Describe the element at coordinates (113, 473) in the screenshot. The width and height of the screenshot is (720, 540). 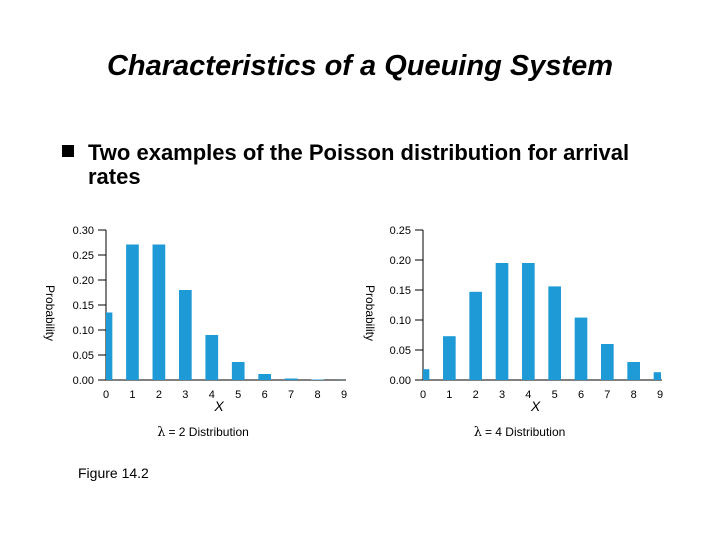
I see `figure-caption: Figure 14.2` at that location.